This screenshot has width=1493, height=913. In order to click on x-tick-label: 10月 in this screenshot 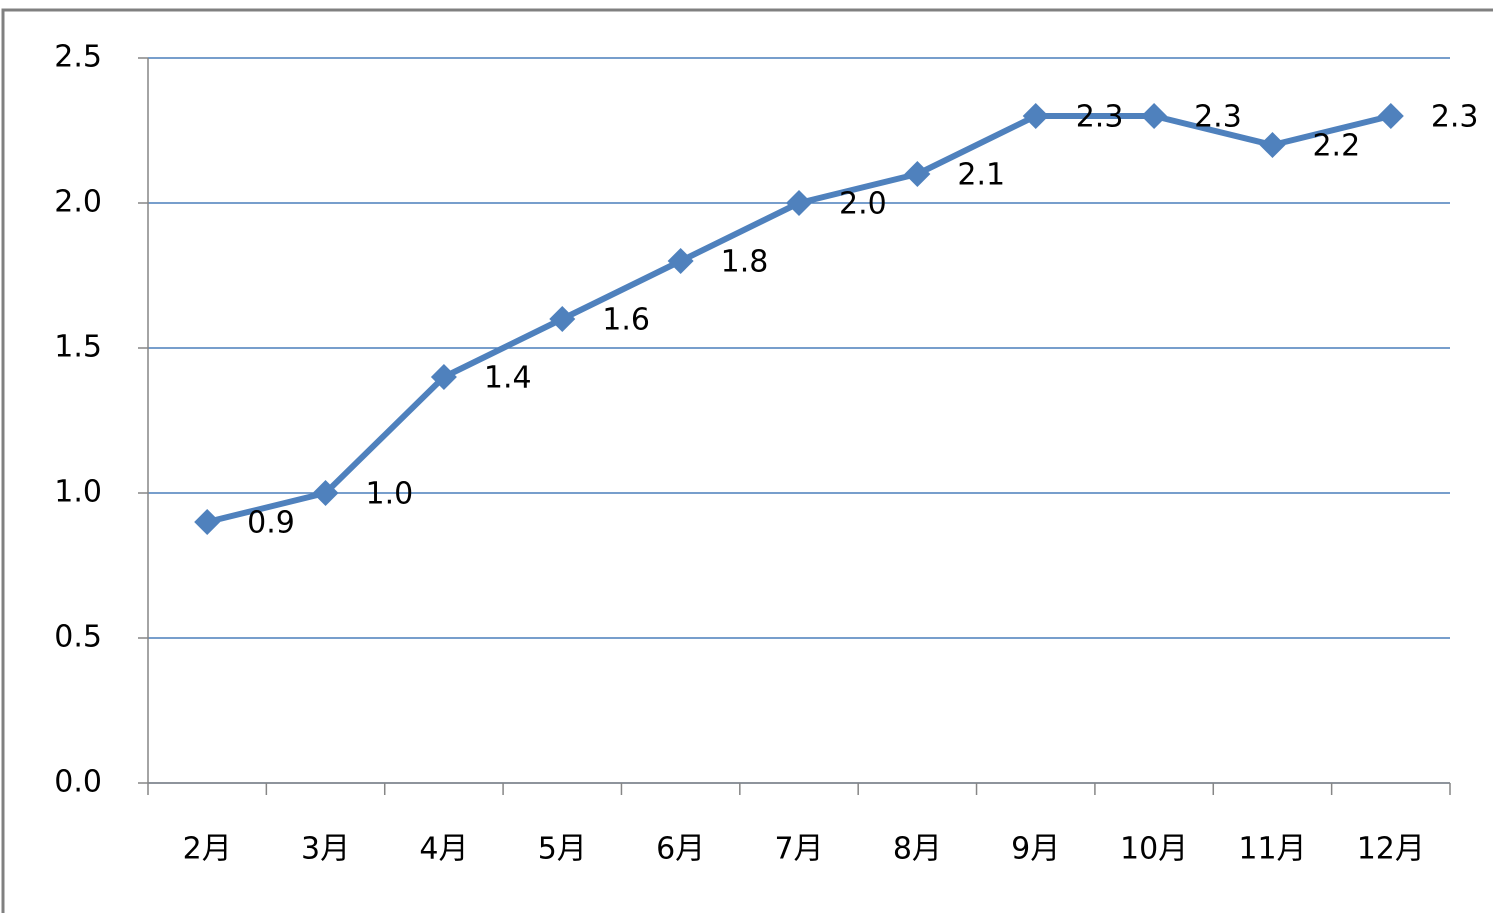, I will do `click(1154, 849)`.